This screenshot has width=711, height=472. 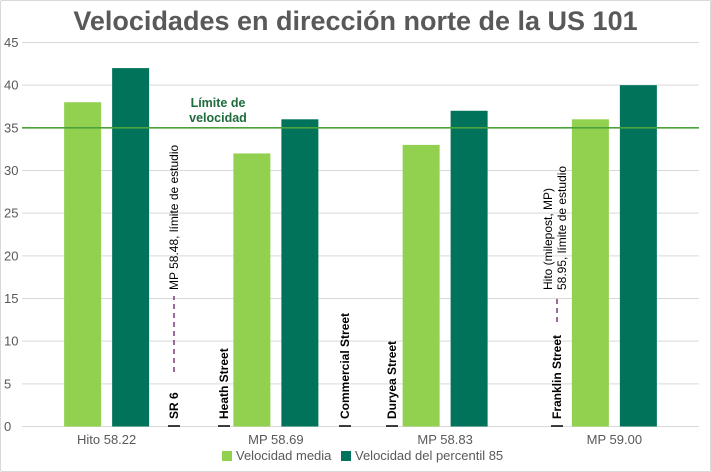 I want to click on reference-label: velocidad, so click(x=218, y=118).